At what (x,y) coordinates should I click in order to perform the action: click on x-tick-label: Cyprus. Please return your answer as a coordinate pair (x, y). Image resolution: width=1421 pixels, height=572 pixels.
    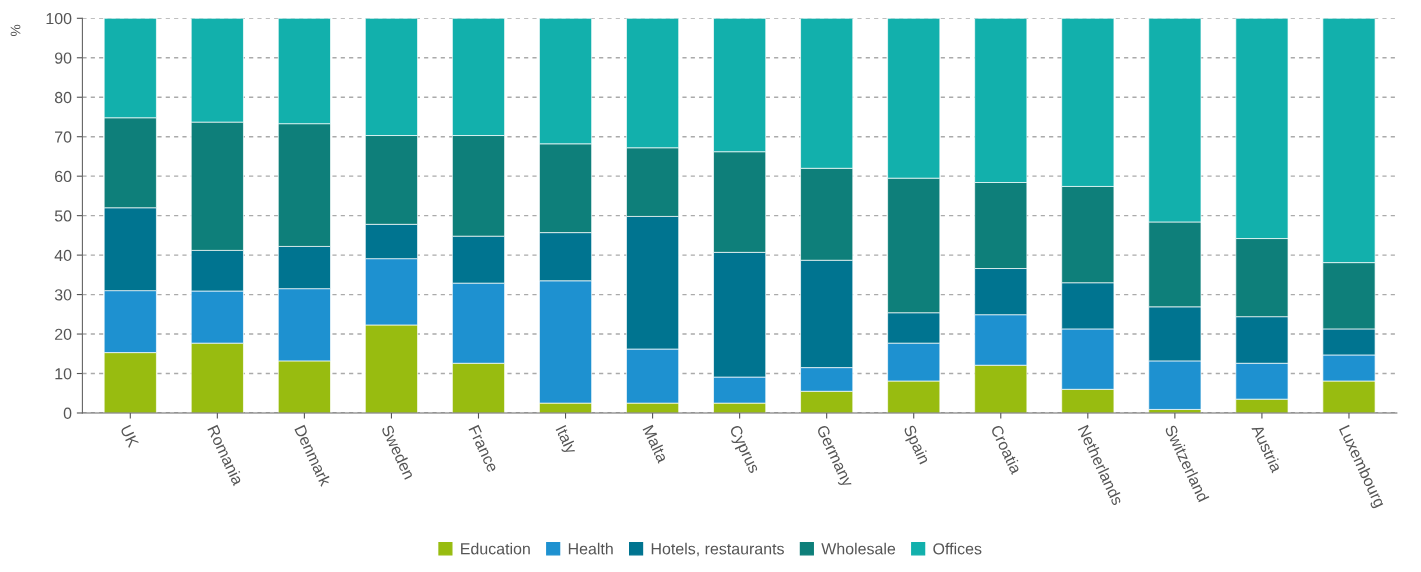
    Looking at the image, I should click on (743, 450).